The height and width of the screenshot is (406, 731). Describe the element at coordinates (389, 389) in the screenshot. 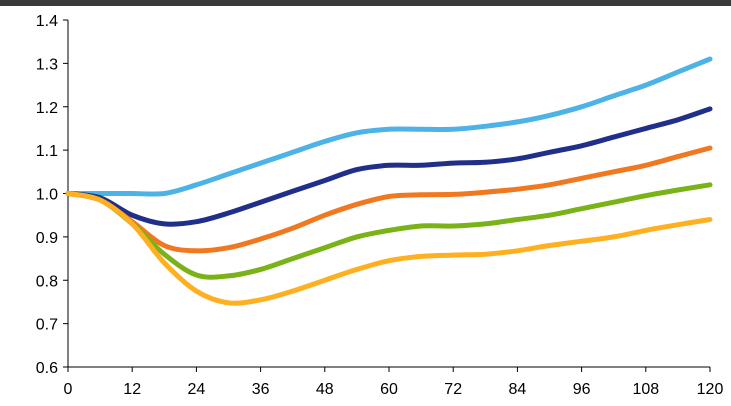

I see `x-tick-label: 60` at that location.